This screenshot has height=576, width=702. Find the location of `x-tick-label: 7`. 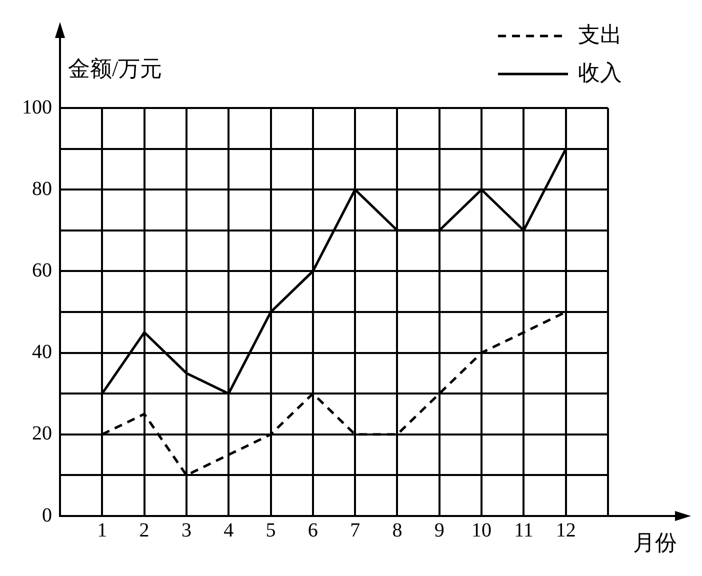

x-tick-label: 7 is located at coordinates (355, 530).